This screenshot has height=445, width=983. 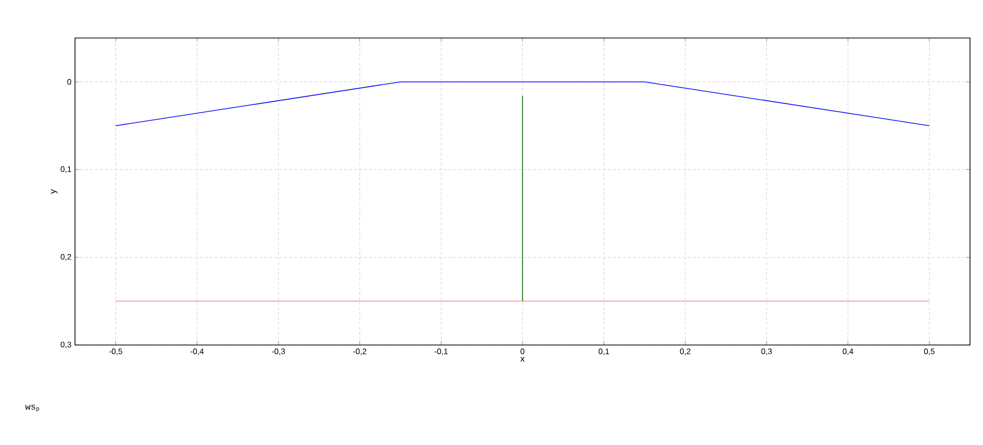 I want to click on text: ws$_{p}$, so click(x=32, y=408).